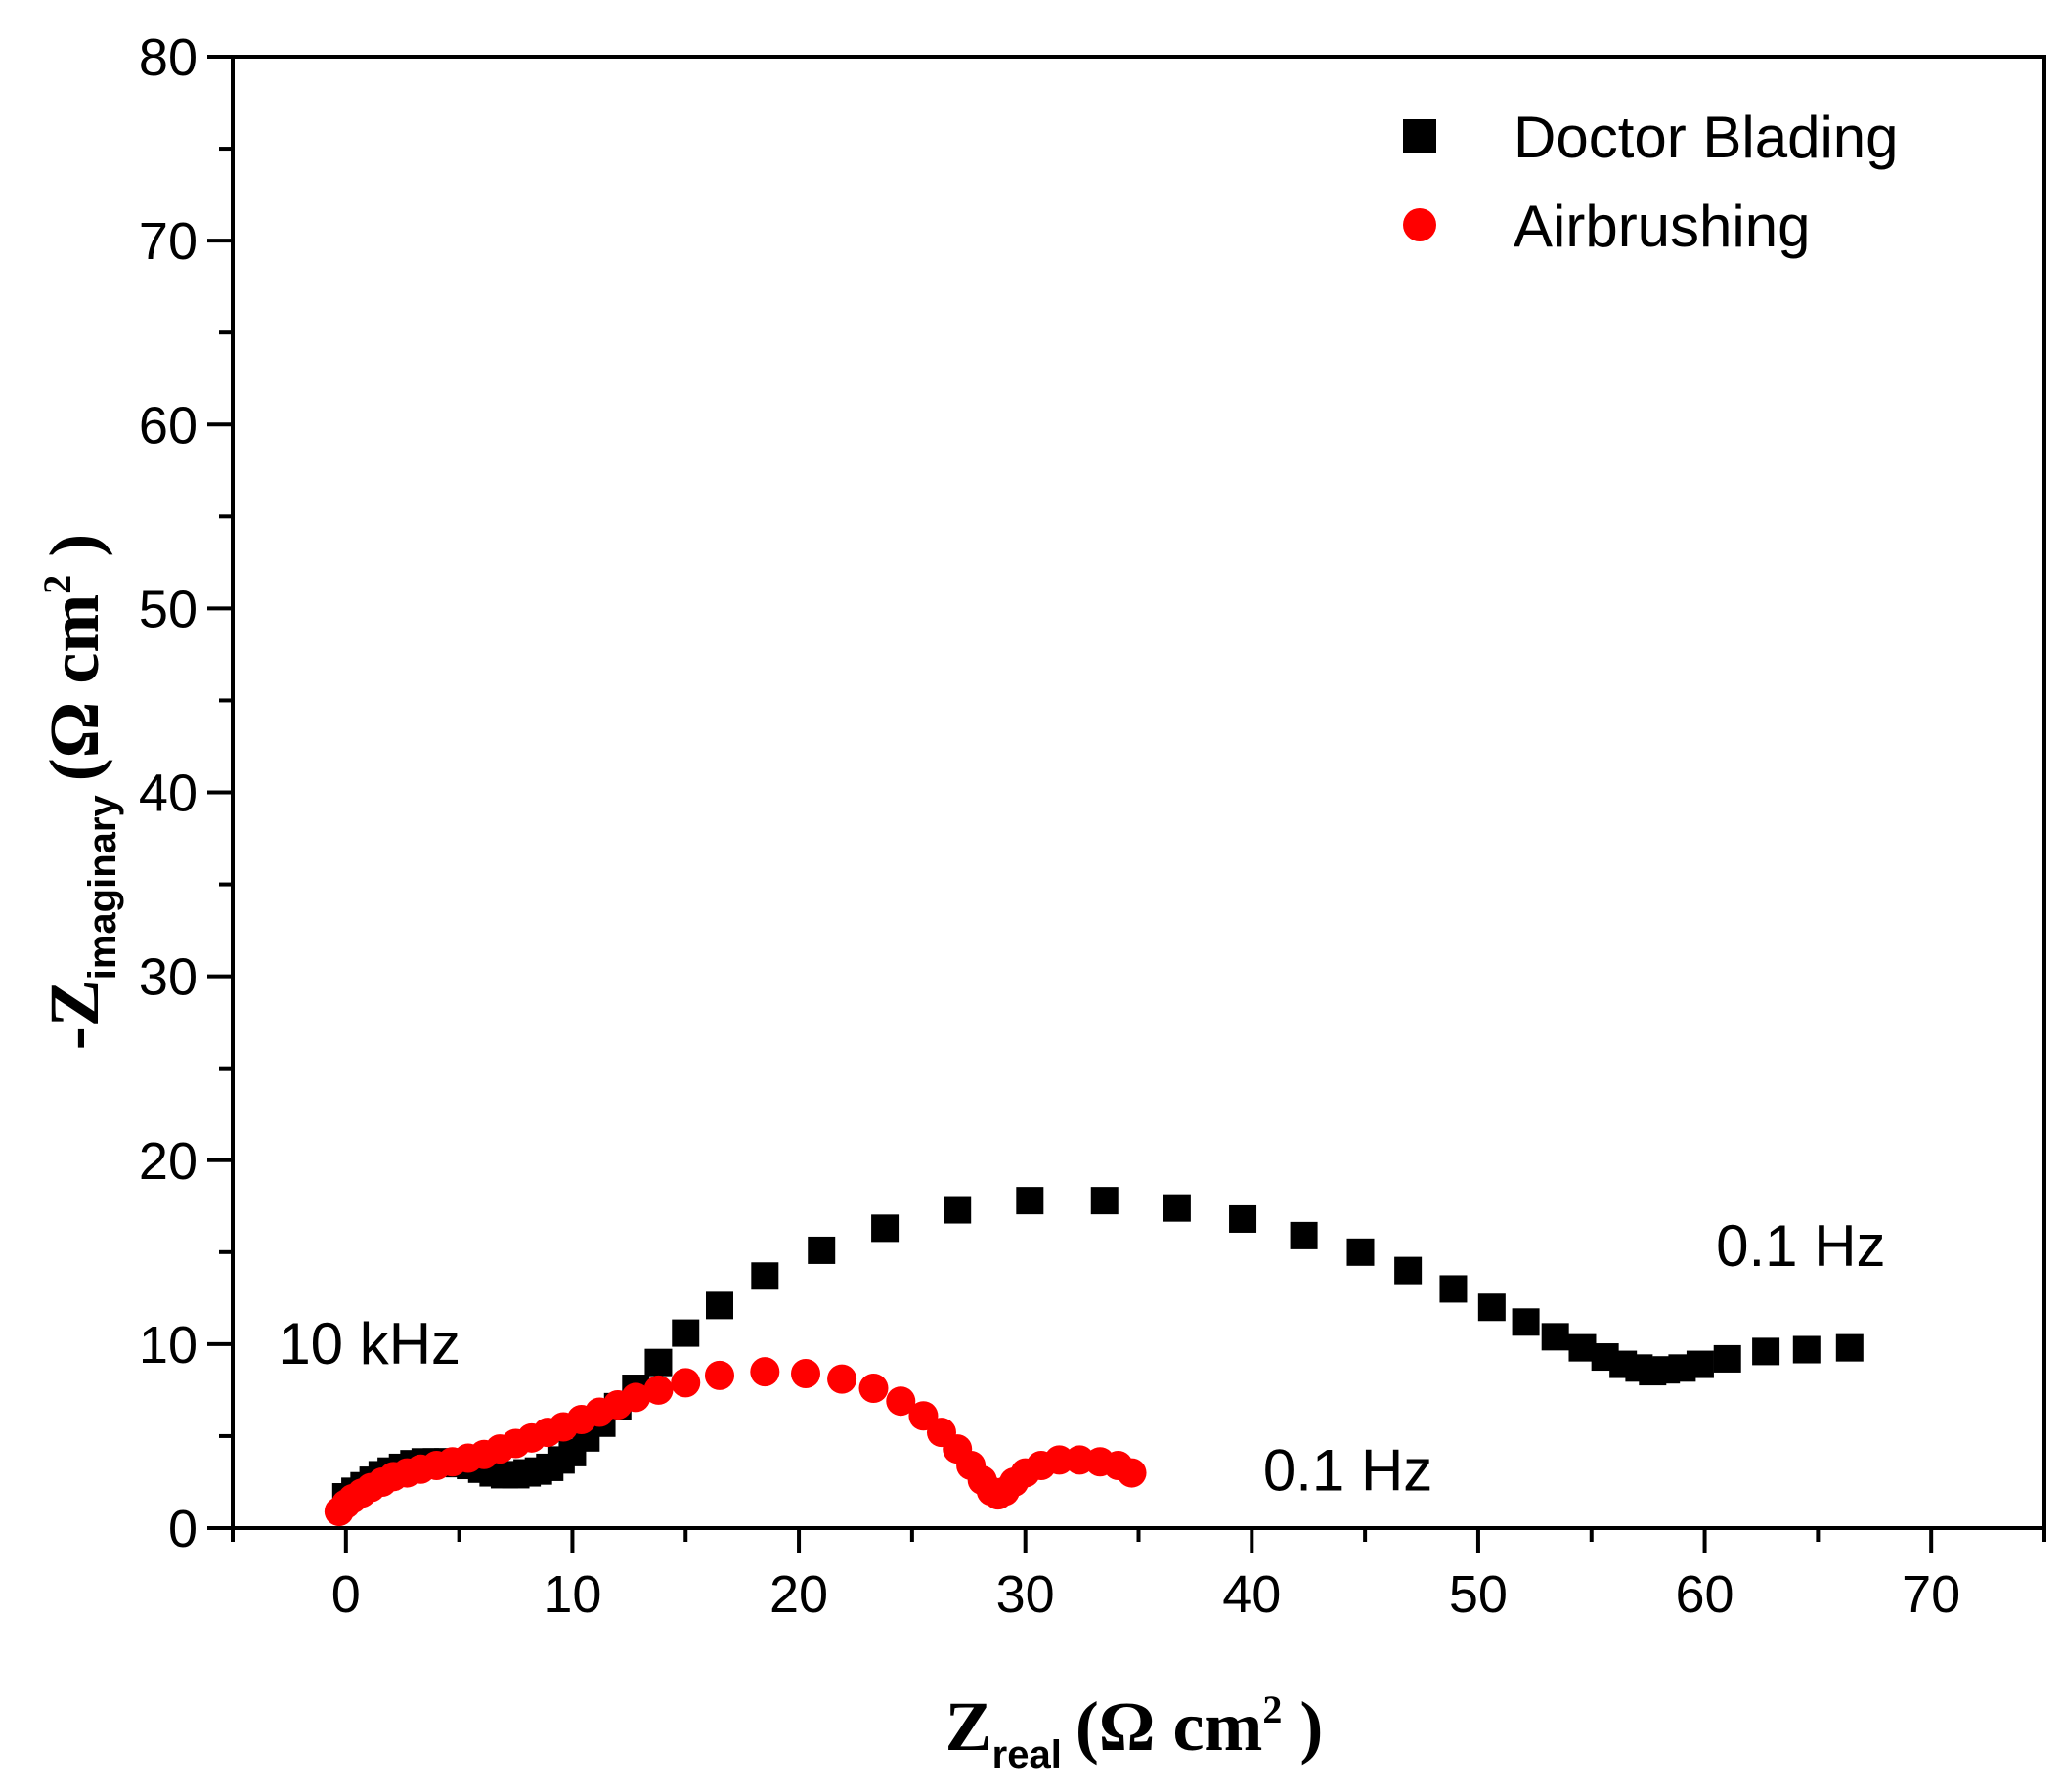 The height and width of the screenshot is (1792, 2063). What do you see at coordinates (1145, 1594) in the screenshot?
I see `x-axis-tick-labels: 0 10 20 30 40 50 60 70` at bounding box center [1145, 1594].